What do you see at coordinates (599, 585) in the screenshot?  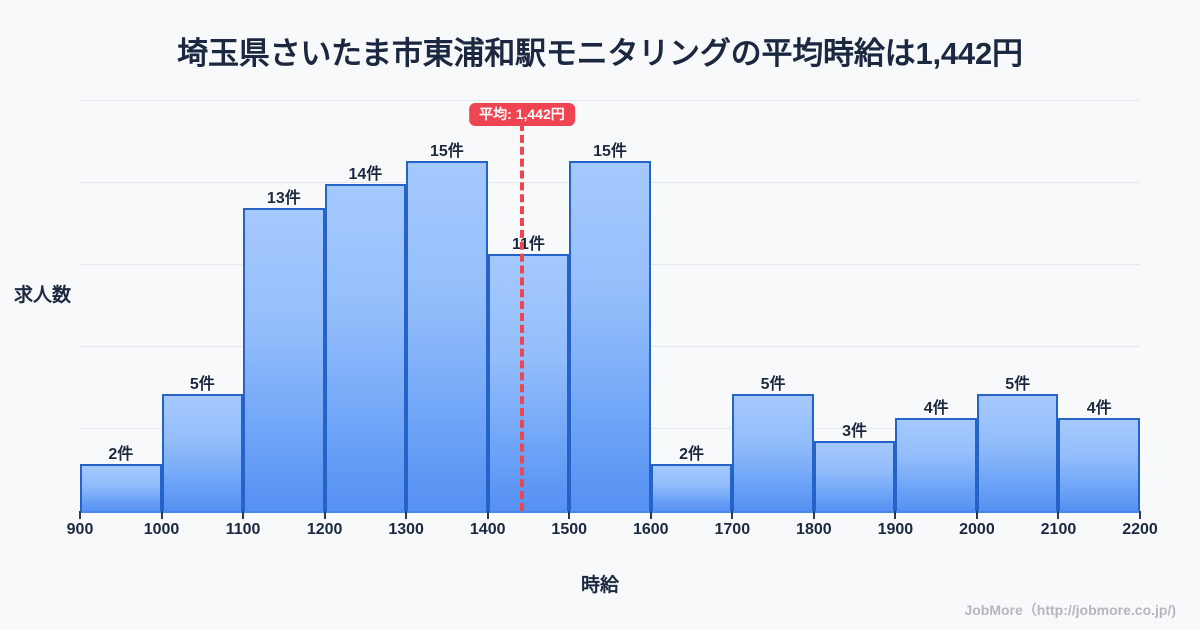 I see `x-axis-title: 時給` at bounding box center [599, 585].